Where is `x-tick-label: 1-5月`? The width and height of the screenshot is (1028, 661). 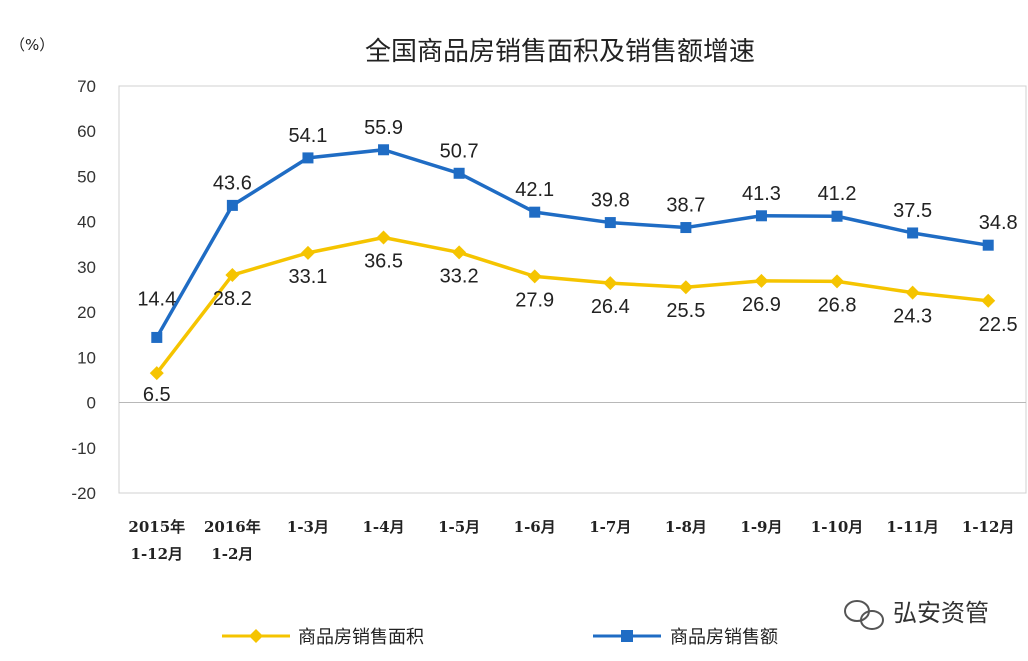
x-tick-label: 1-5月 is located at coordinates (459, 527).